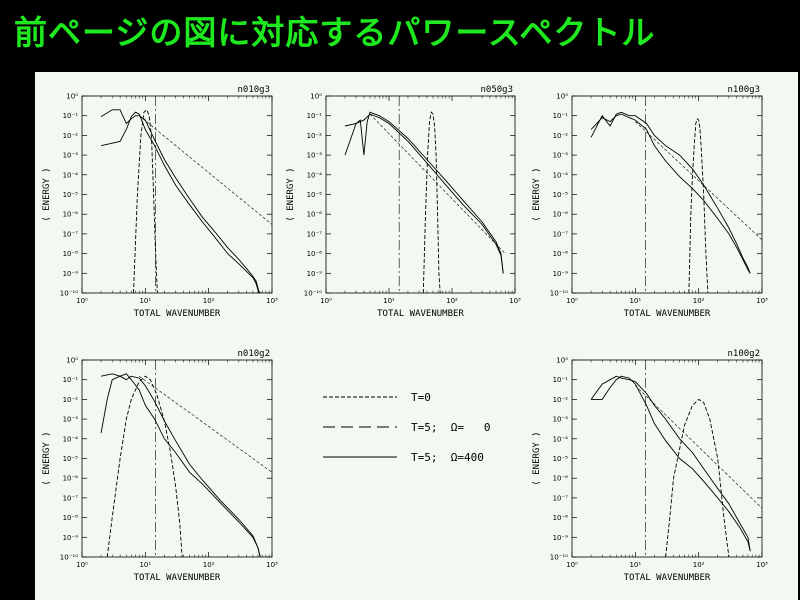 The height and width of the screenshot is (600, 800). I want to click on panel-title: n100g2, so click(743, 354).